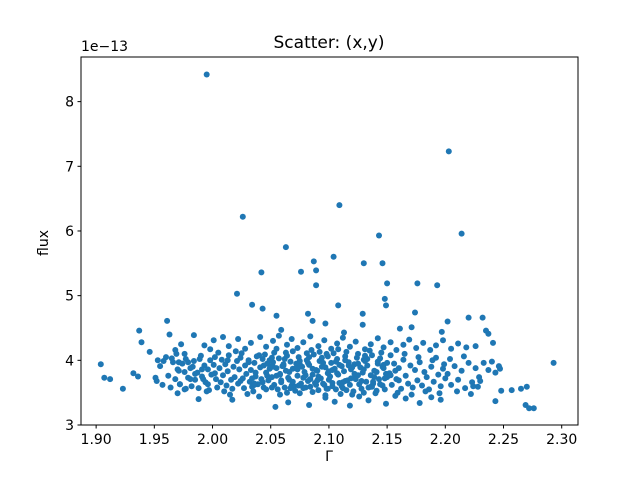  Describe the element at coordinates (503, 440) in the screenshot. I see `x-tick-label: 2.25` at that location.